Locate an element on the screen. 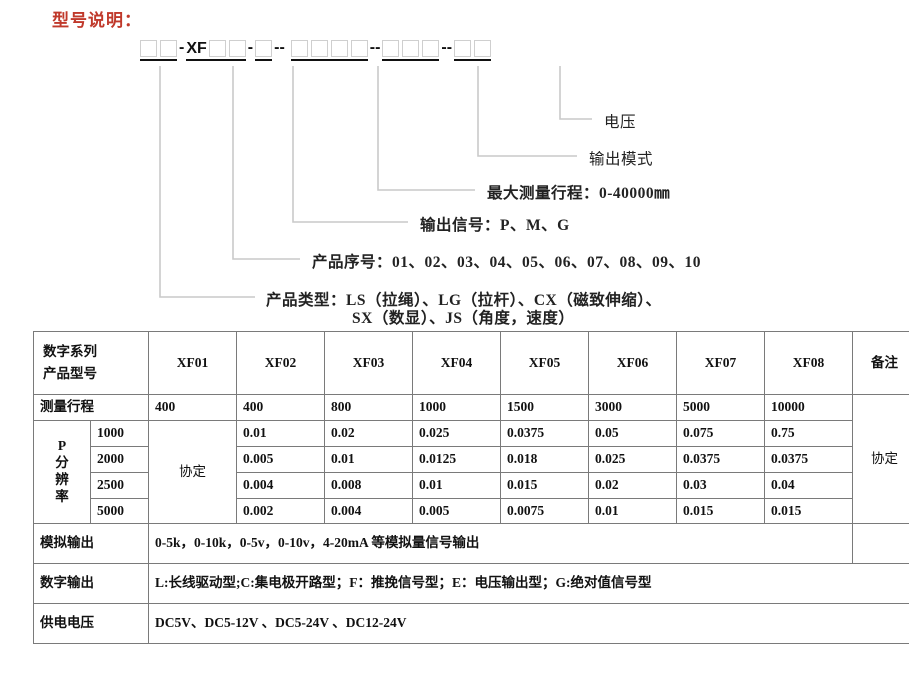  res-1000-xf08: 0.75 is located at coordinates (808, 433).